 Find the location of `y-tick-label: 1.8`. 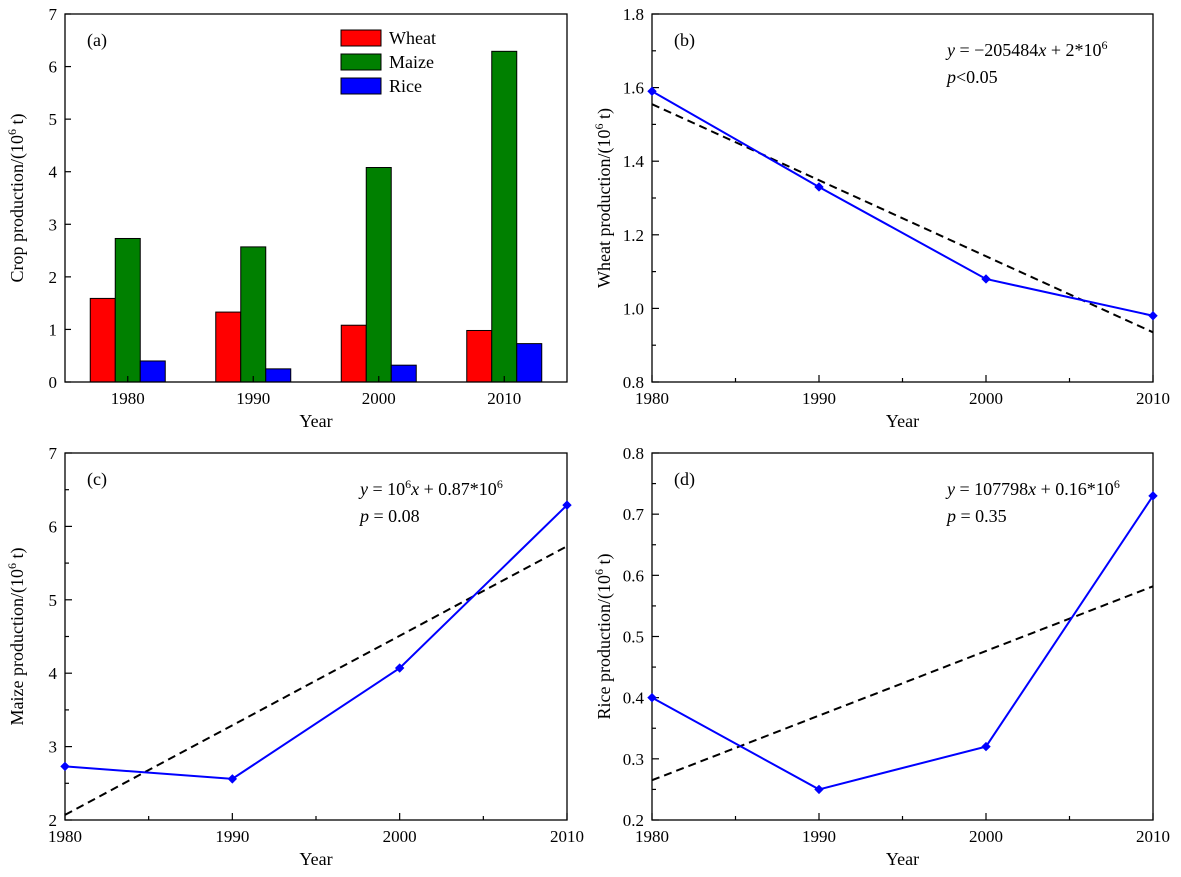

y-tick-label: 1.8 is located at coordinates (633, 14).